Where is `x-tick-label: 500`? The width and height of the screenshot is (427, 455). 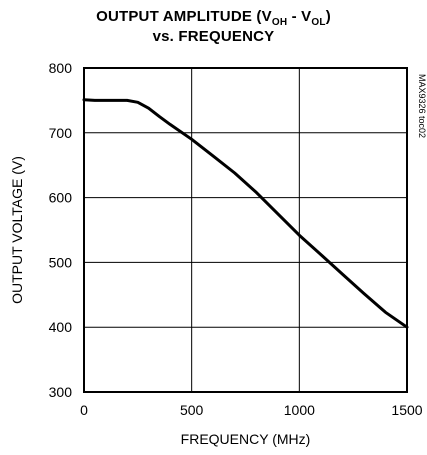 x-tick-label: 500 is located at coordinates (192, 410).